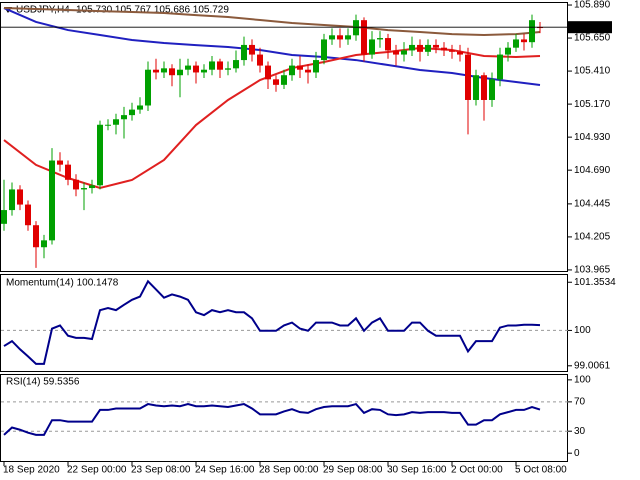 The height and width of the screenshot is (480, 640). What do you see at coordinates (62, 283) in the screenshot?
I see `panel-title: Momentum(14) 100.1478` at bounding box center [62, 283].